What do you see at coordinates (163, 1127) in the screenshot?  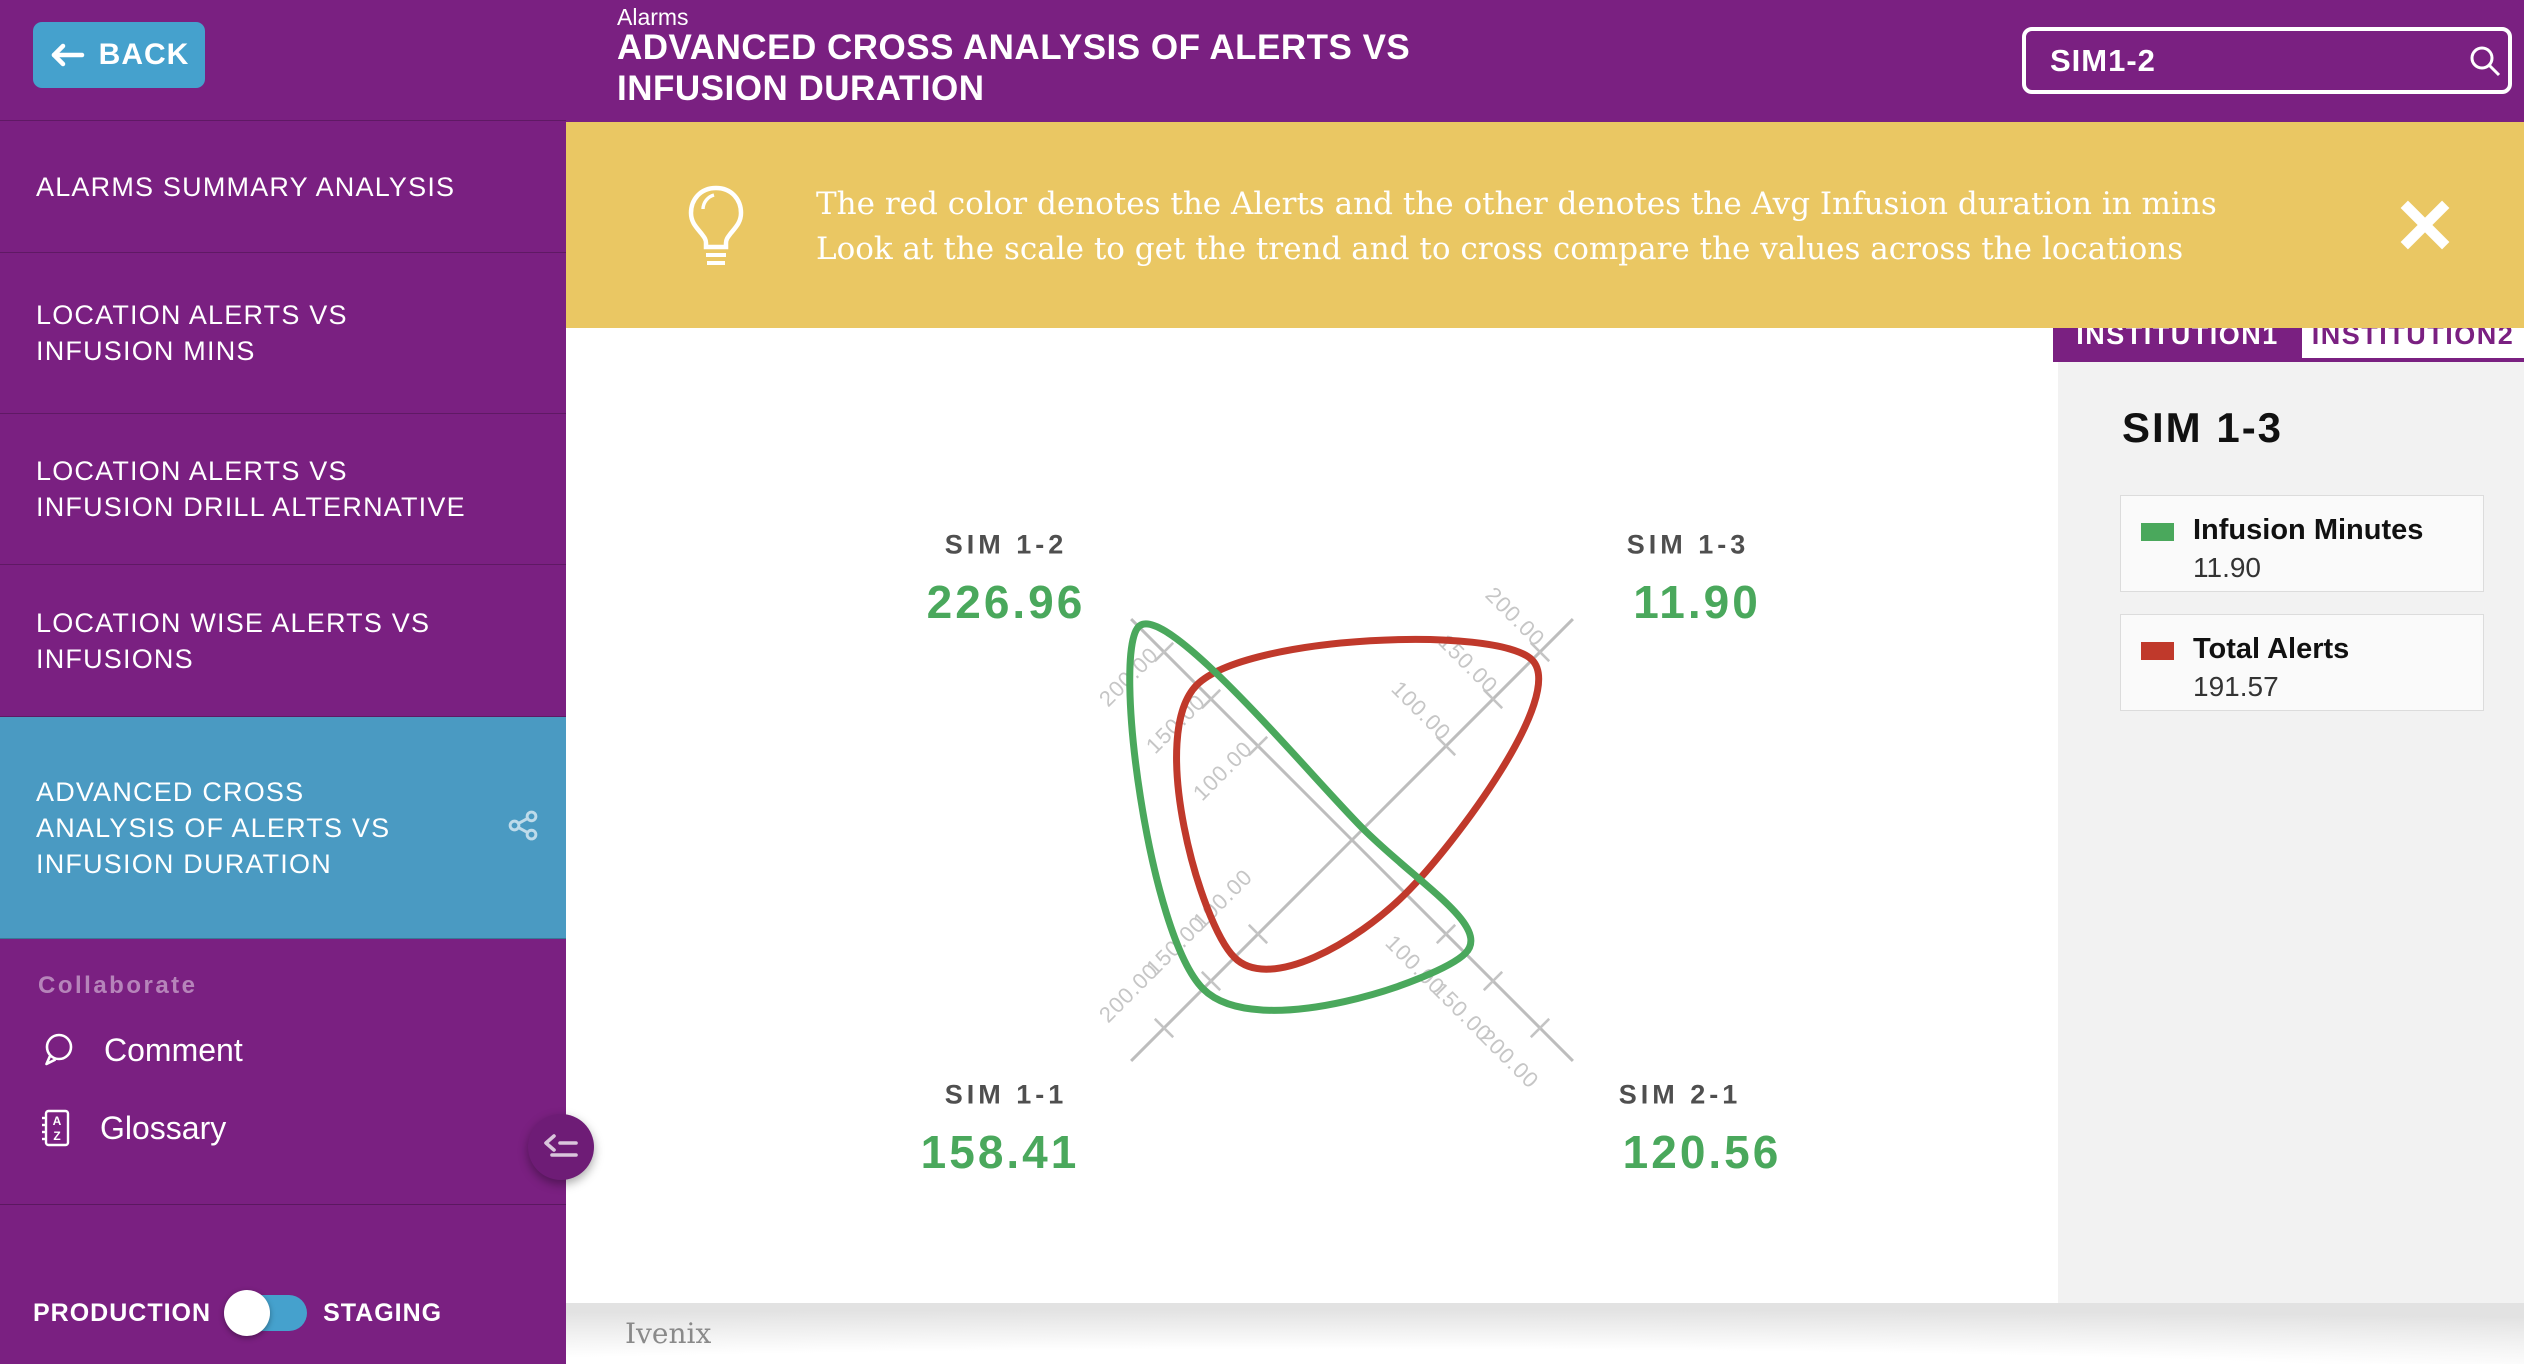 I see `glossary-label: Glossary` at bounding box center [163, 1127].